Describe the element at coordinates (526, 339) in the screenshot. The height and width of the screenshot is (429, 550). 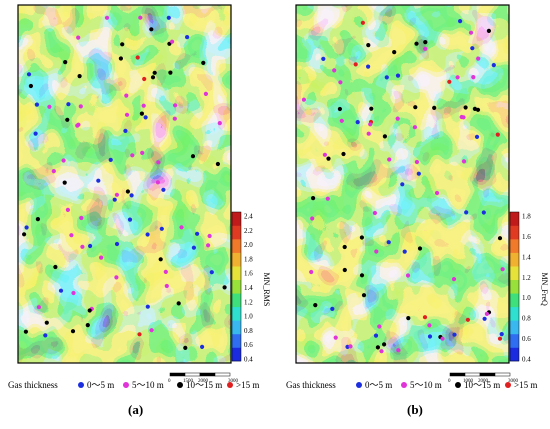
I see `colorbar-tick-label: 0.6` at that location.